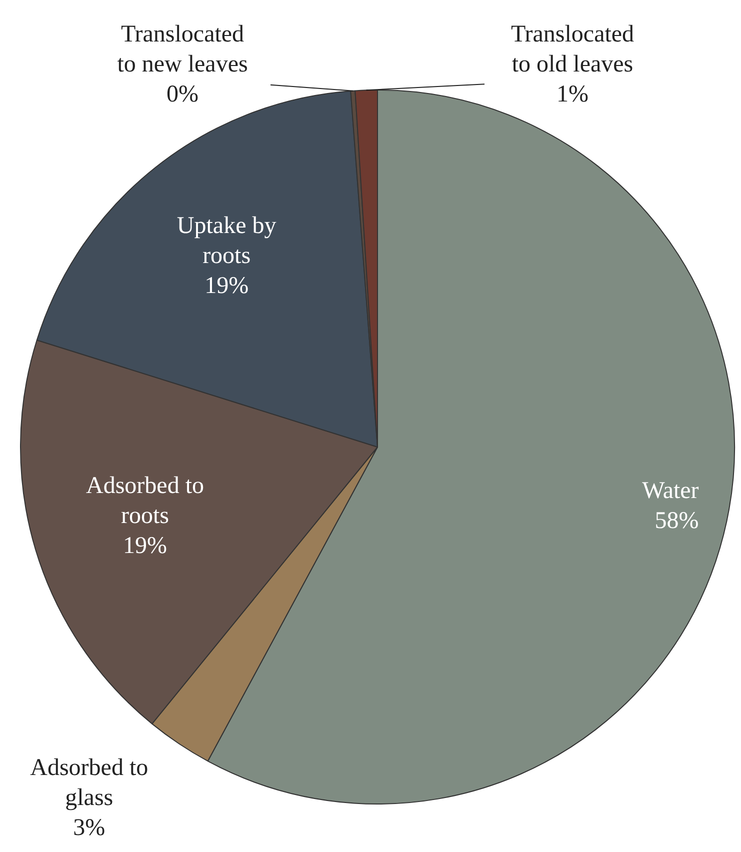  I want to click on data-label: 1%, so click(572, 94).